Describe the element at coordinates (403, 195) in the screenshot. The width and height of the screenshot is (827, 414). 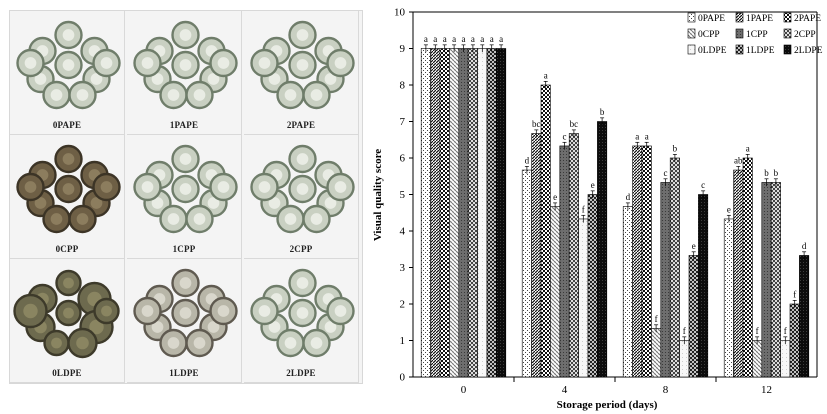
I see `y-tick-label: 5` at that location.